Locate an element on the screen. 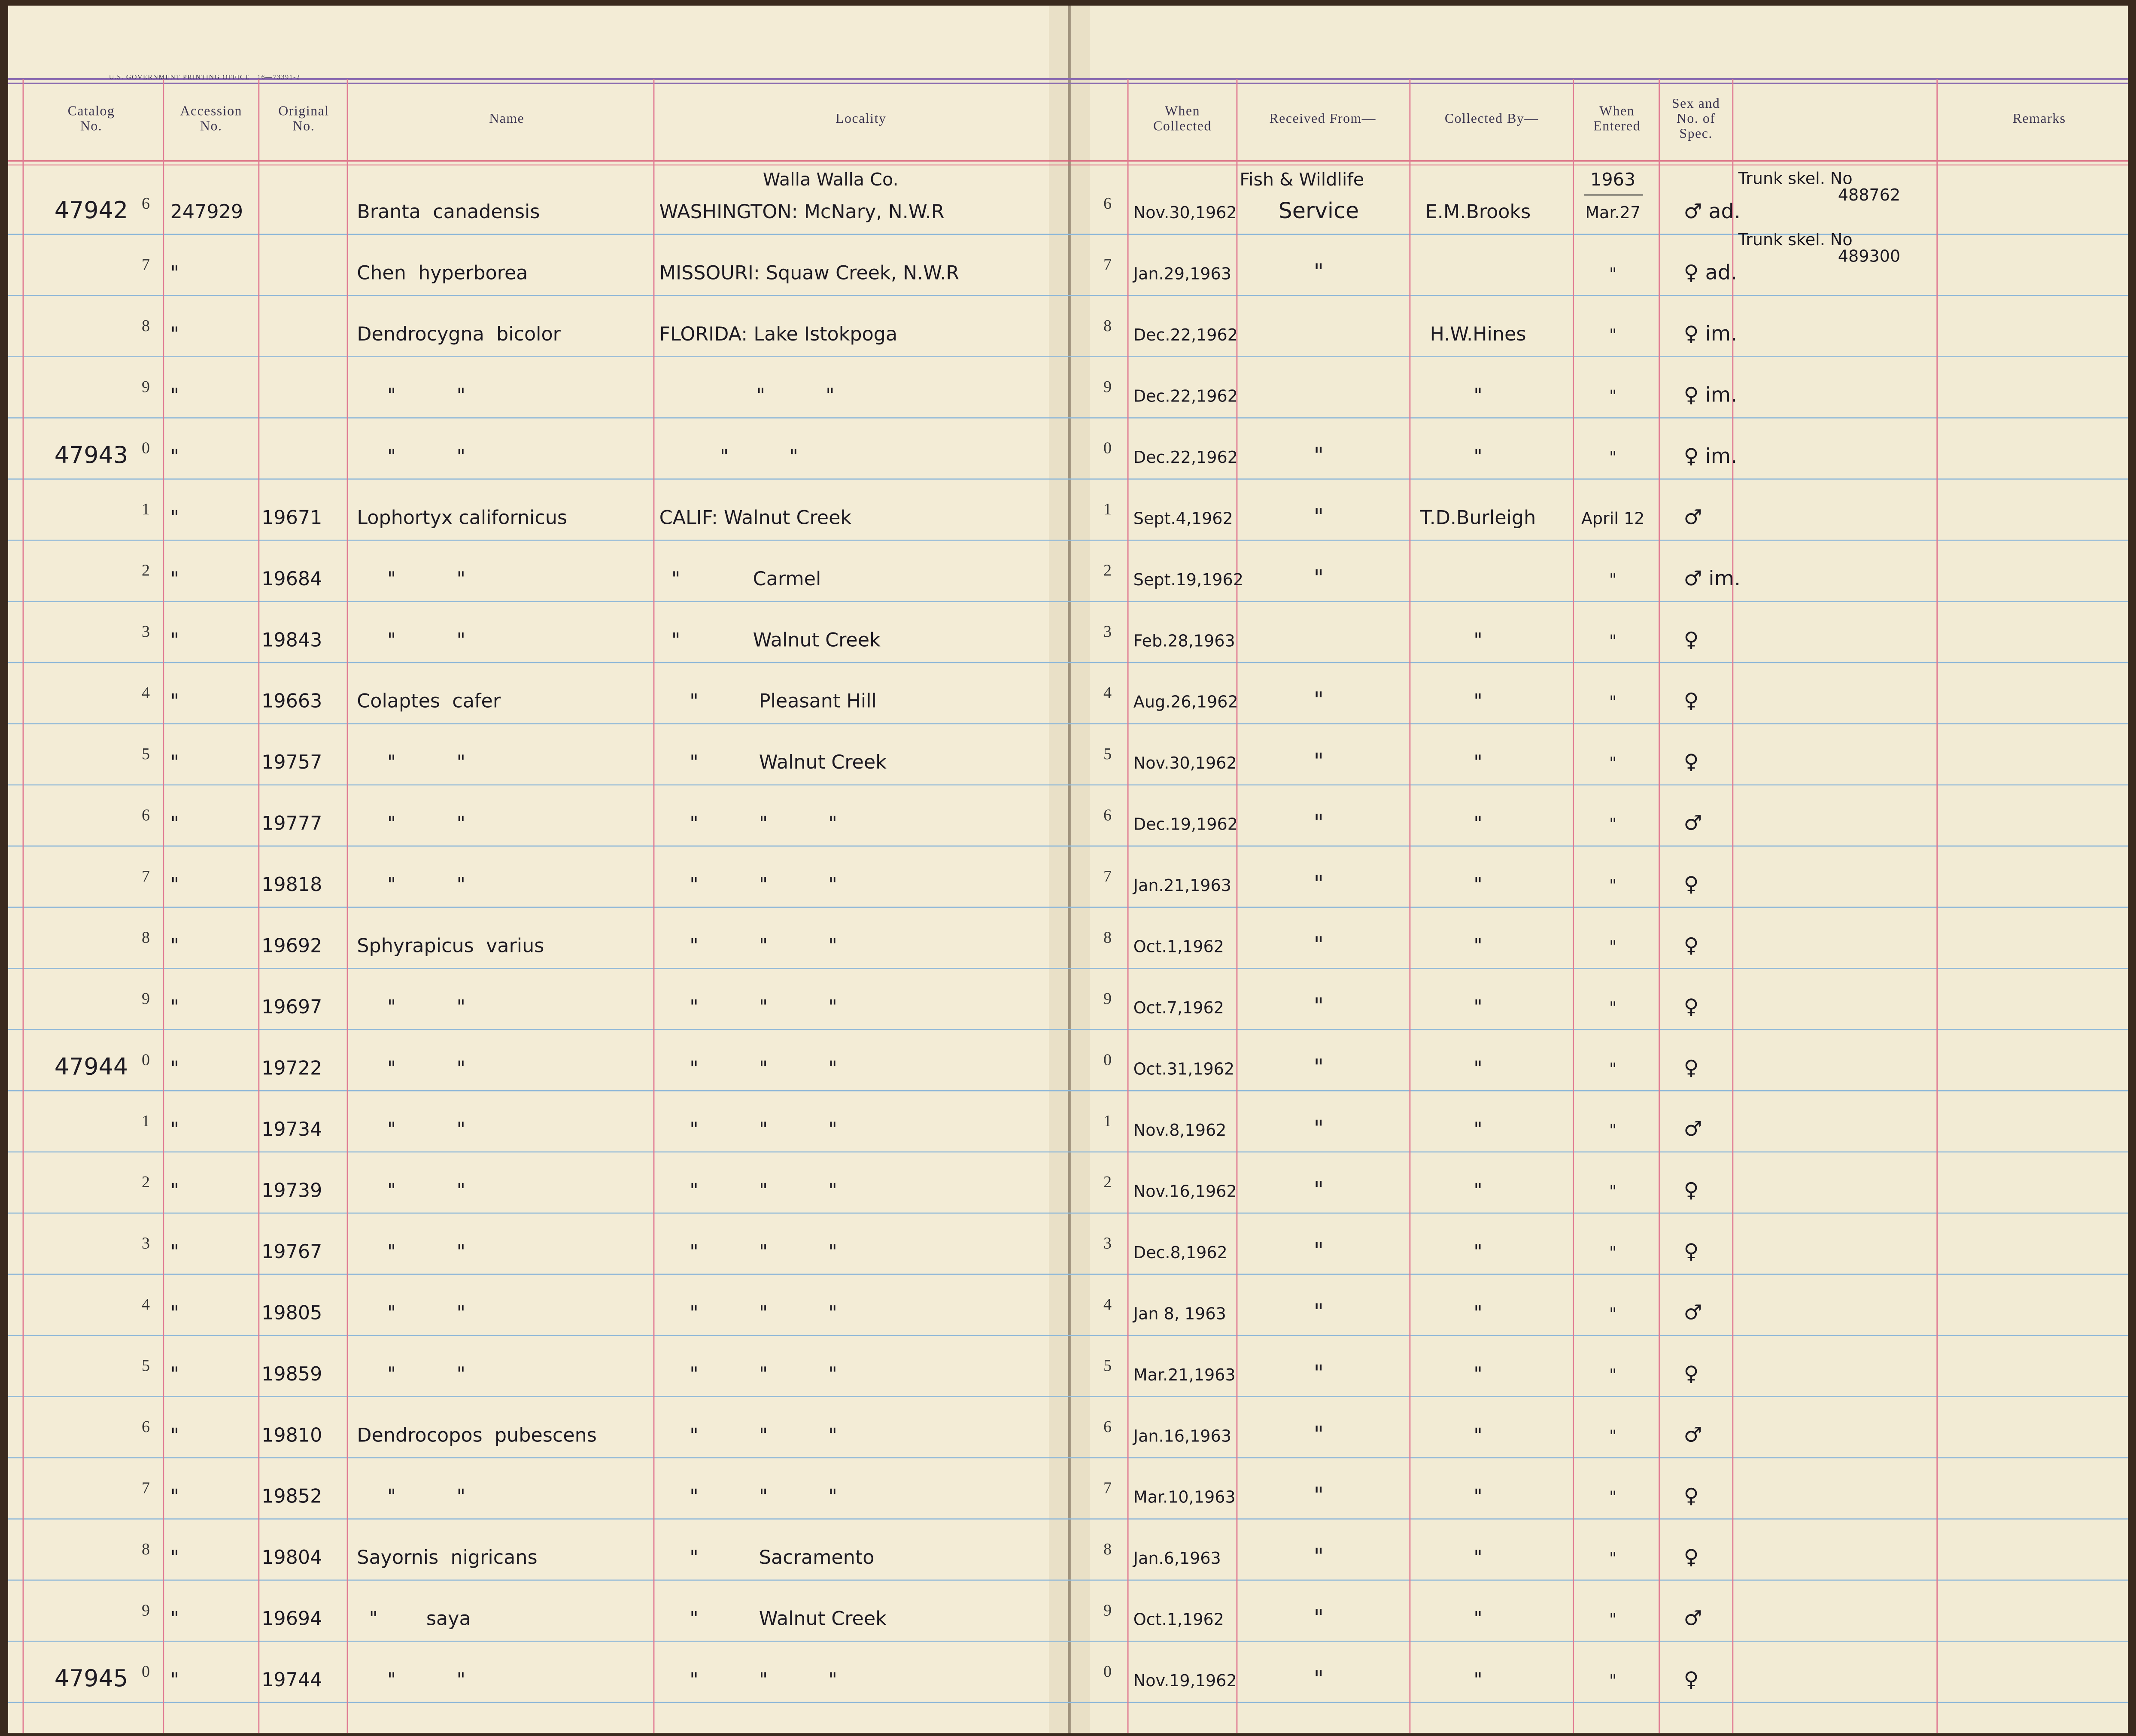  digit-cell: 1 is located at coordinates (146, 1121).